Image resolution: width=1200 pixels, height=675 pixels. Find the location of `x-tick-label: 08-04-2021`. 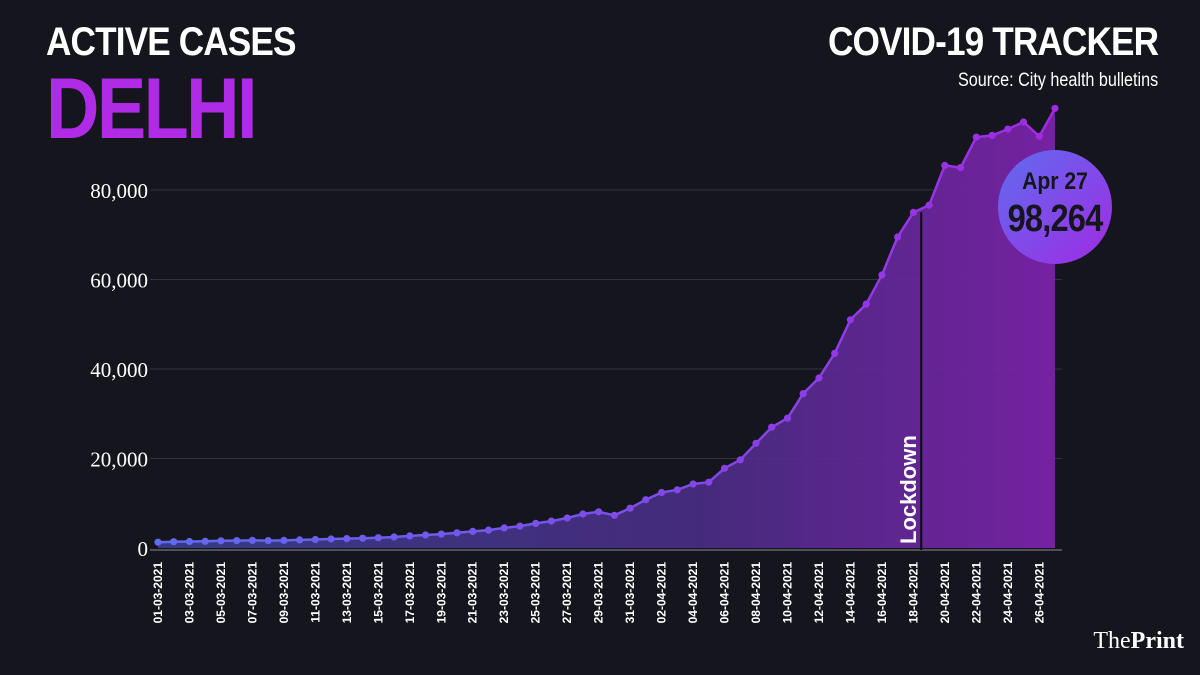

x-tick-label: 08-04-2021 is located at coordinates (756, 593).